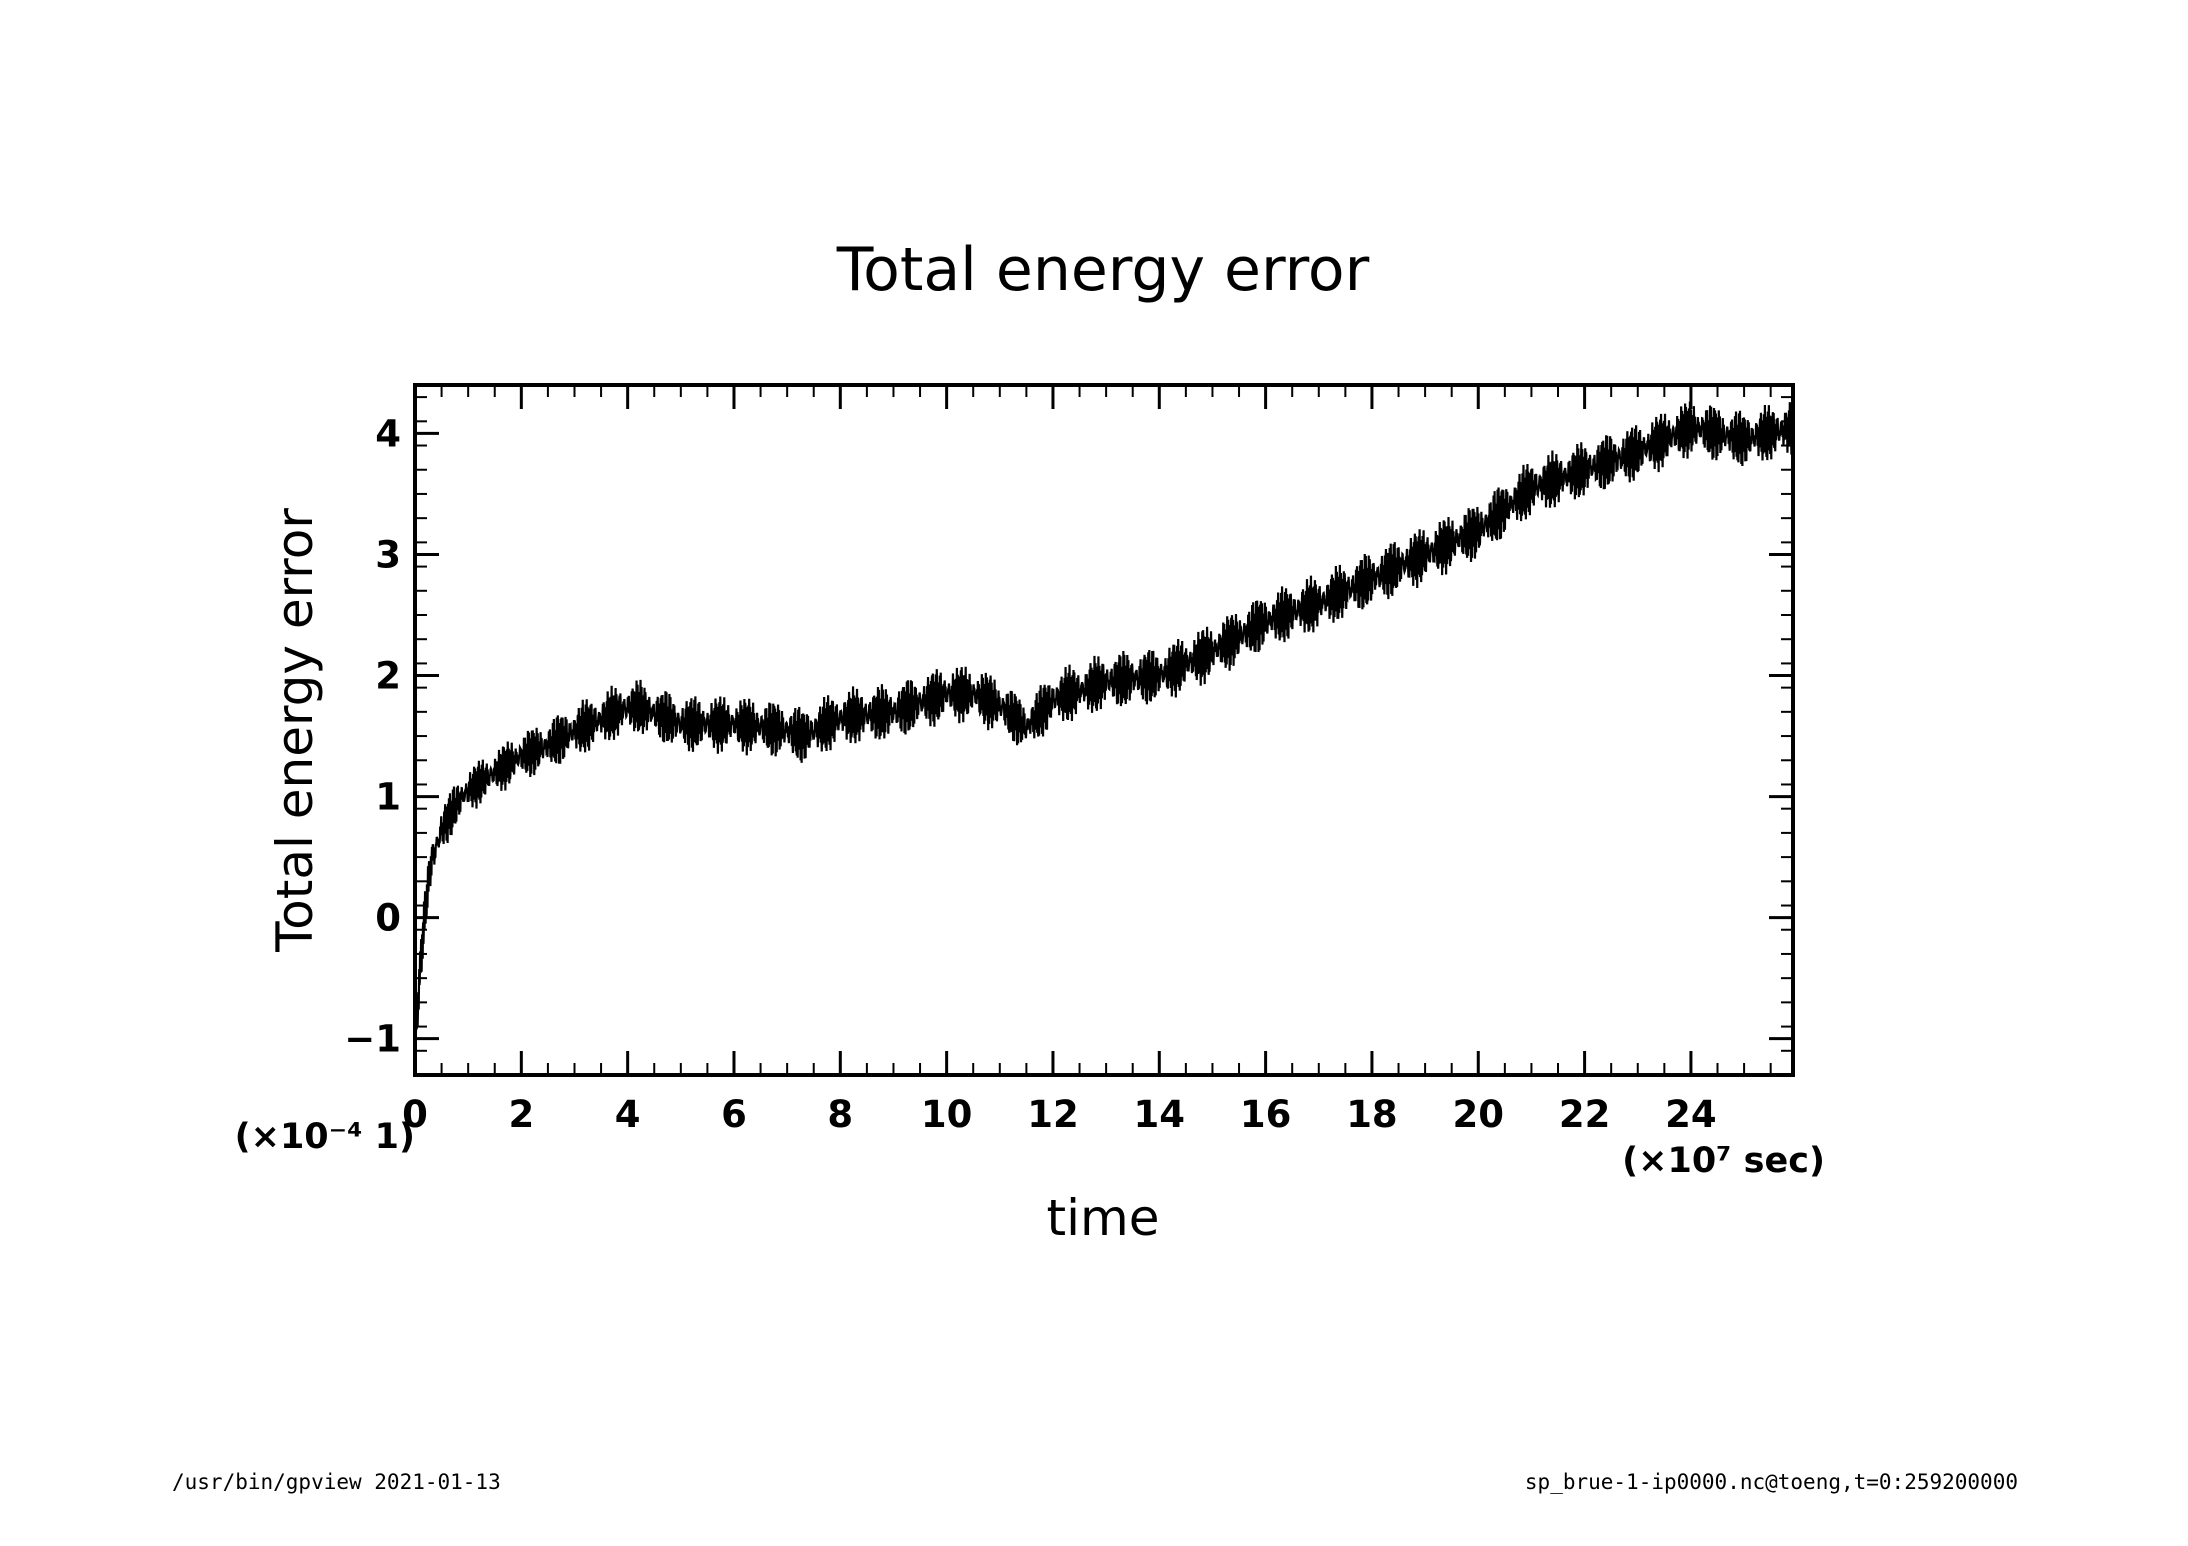  Describe the element at coordinates (1160, 1114) in the screenshot. I see `x-tick-label: 14` at that location.